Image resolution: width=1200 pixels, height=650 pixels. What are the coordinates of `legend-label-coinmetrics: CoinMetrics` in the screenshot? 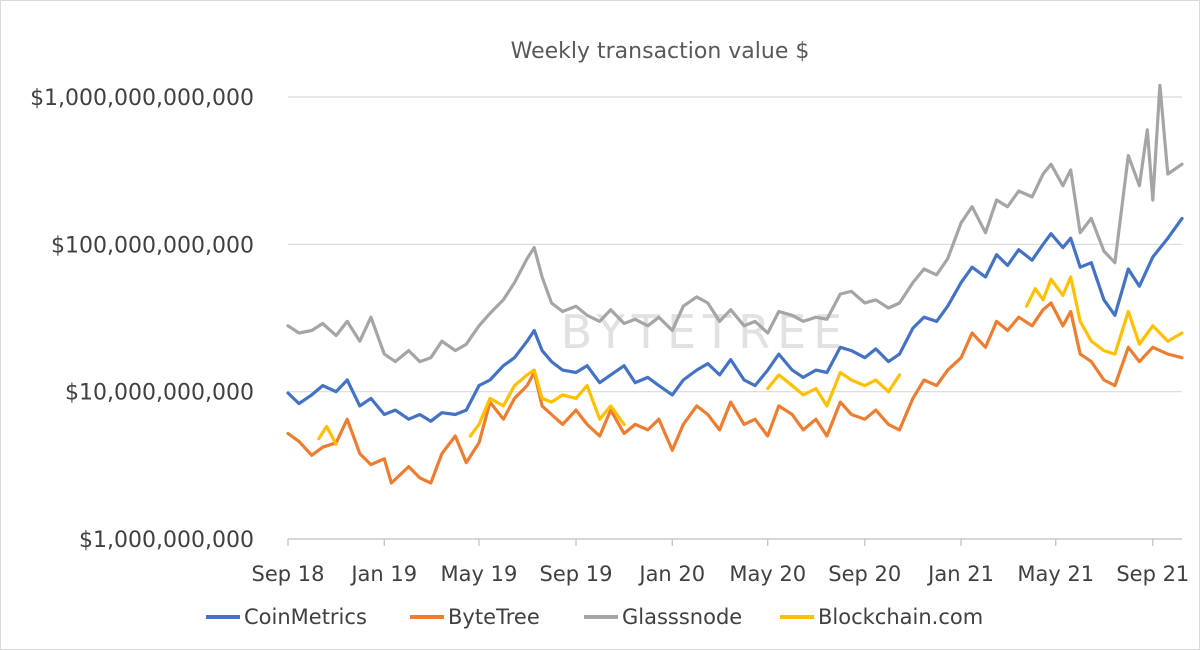 It's located at (305, 617).